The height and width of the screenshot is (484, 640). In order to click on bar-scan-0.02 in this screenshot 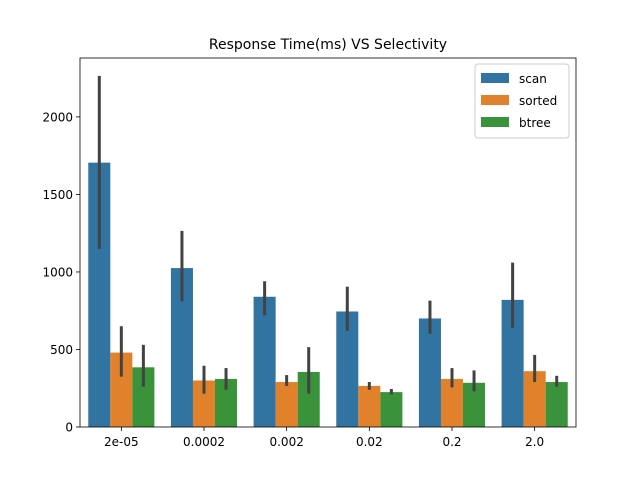, I will do `click(347, 369)`.